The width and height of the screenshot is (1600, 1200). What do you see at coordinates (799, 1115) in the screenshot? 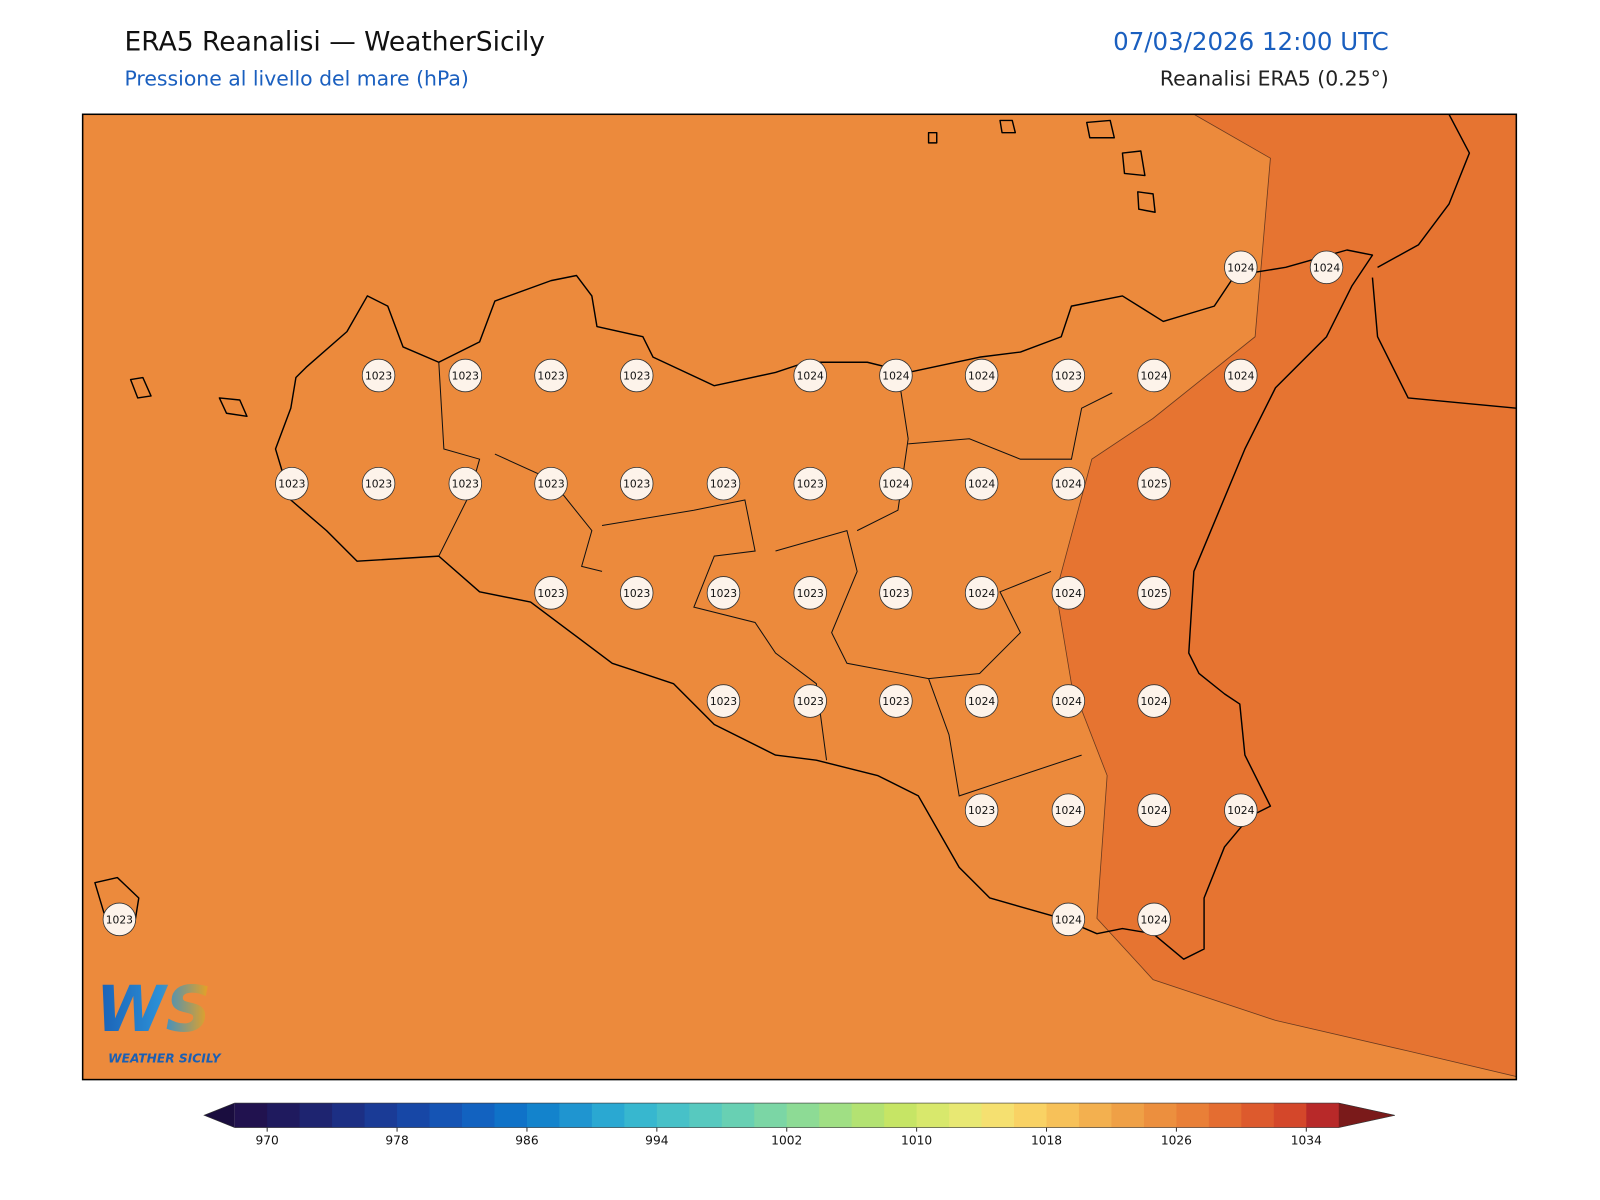
I see `colorbar-outline` at bounding box center [799, 1115].